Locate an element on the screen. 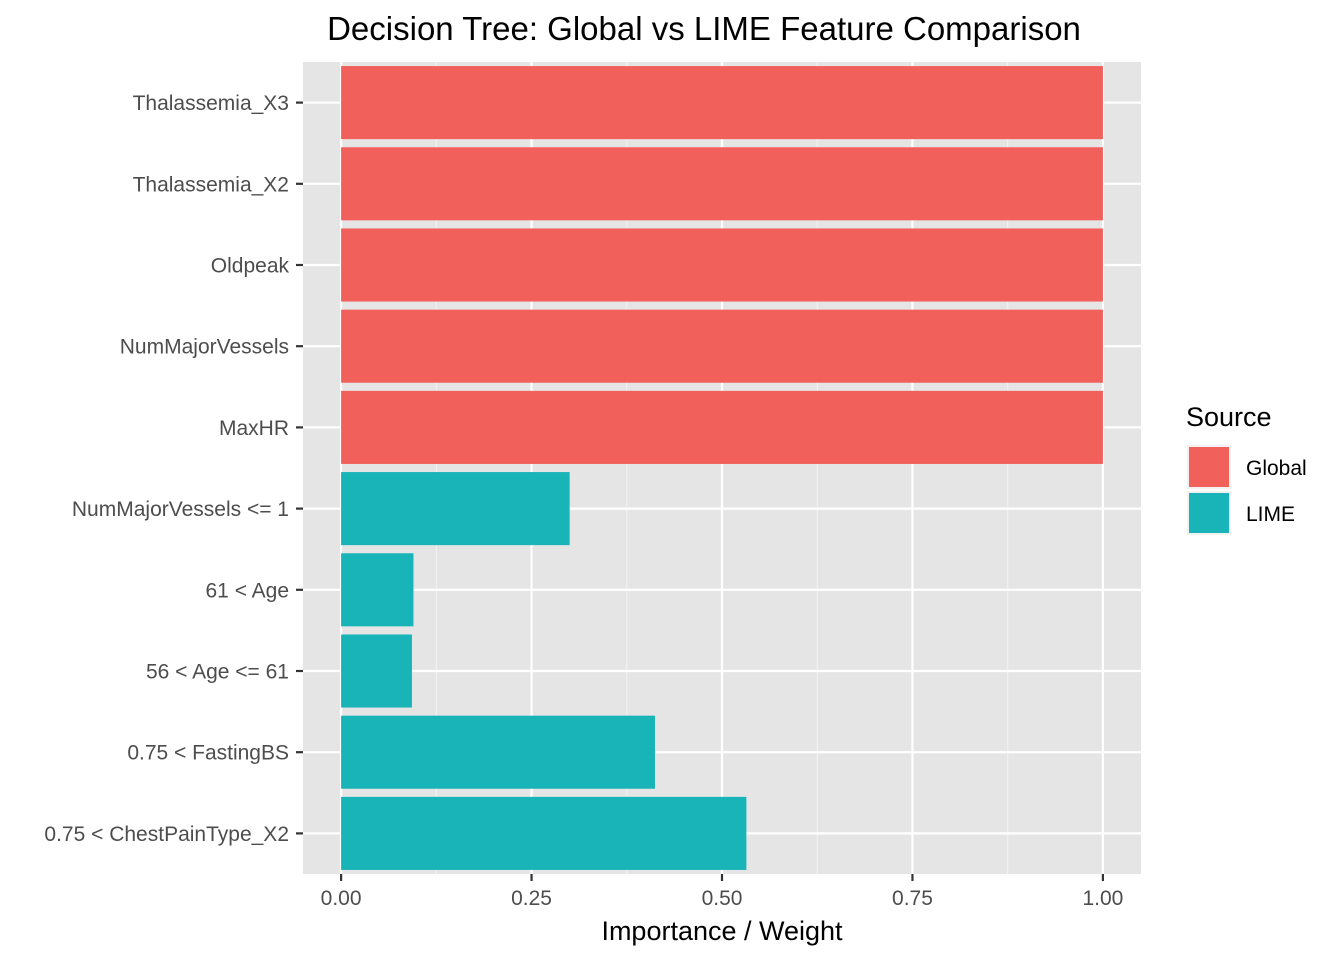  y-tick-label: Thalassemia_X2 is located at coordinates (211, 184).